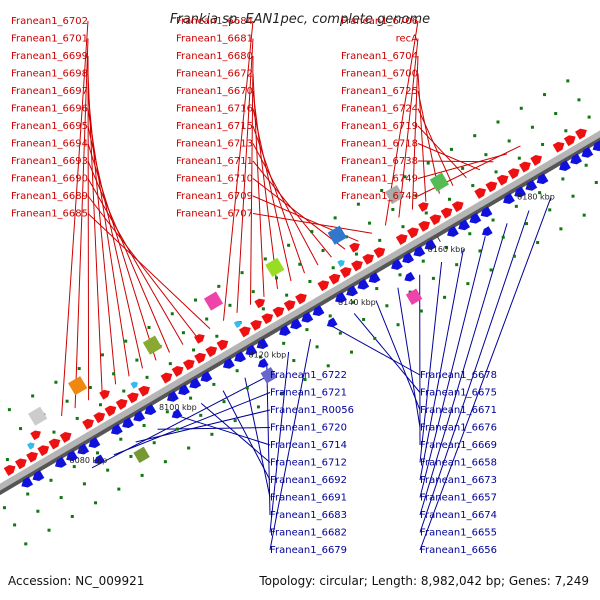  What do you see at coordinates (528, 186) in the screenshot?
I see `kbp-tick-mark` at bounding box center [528, 186].